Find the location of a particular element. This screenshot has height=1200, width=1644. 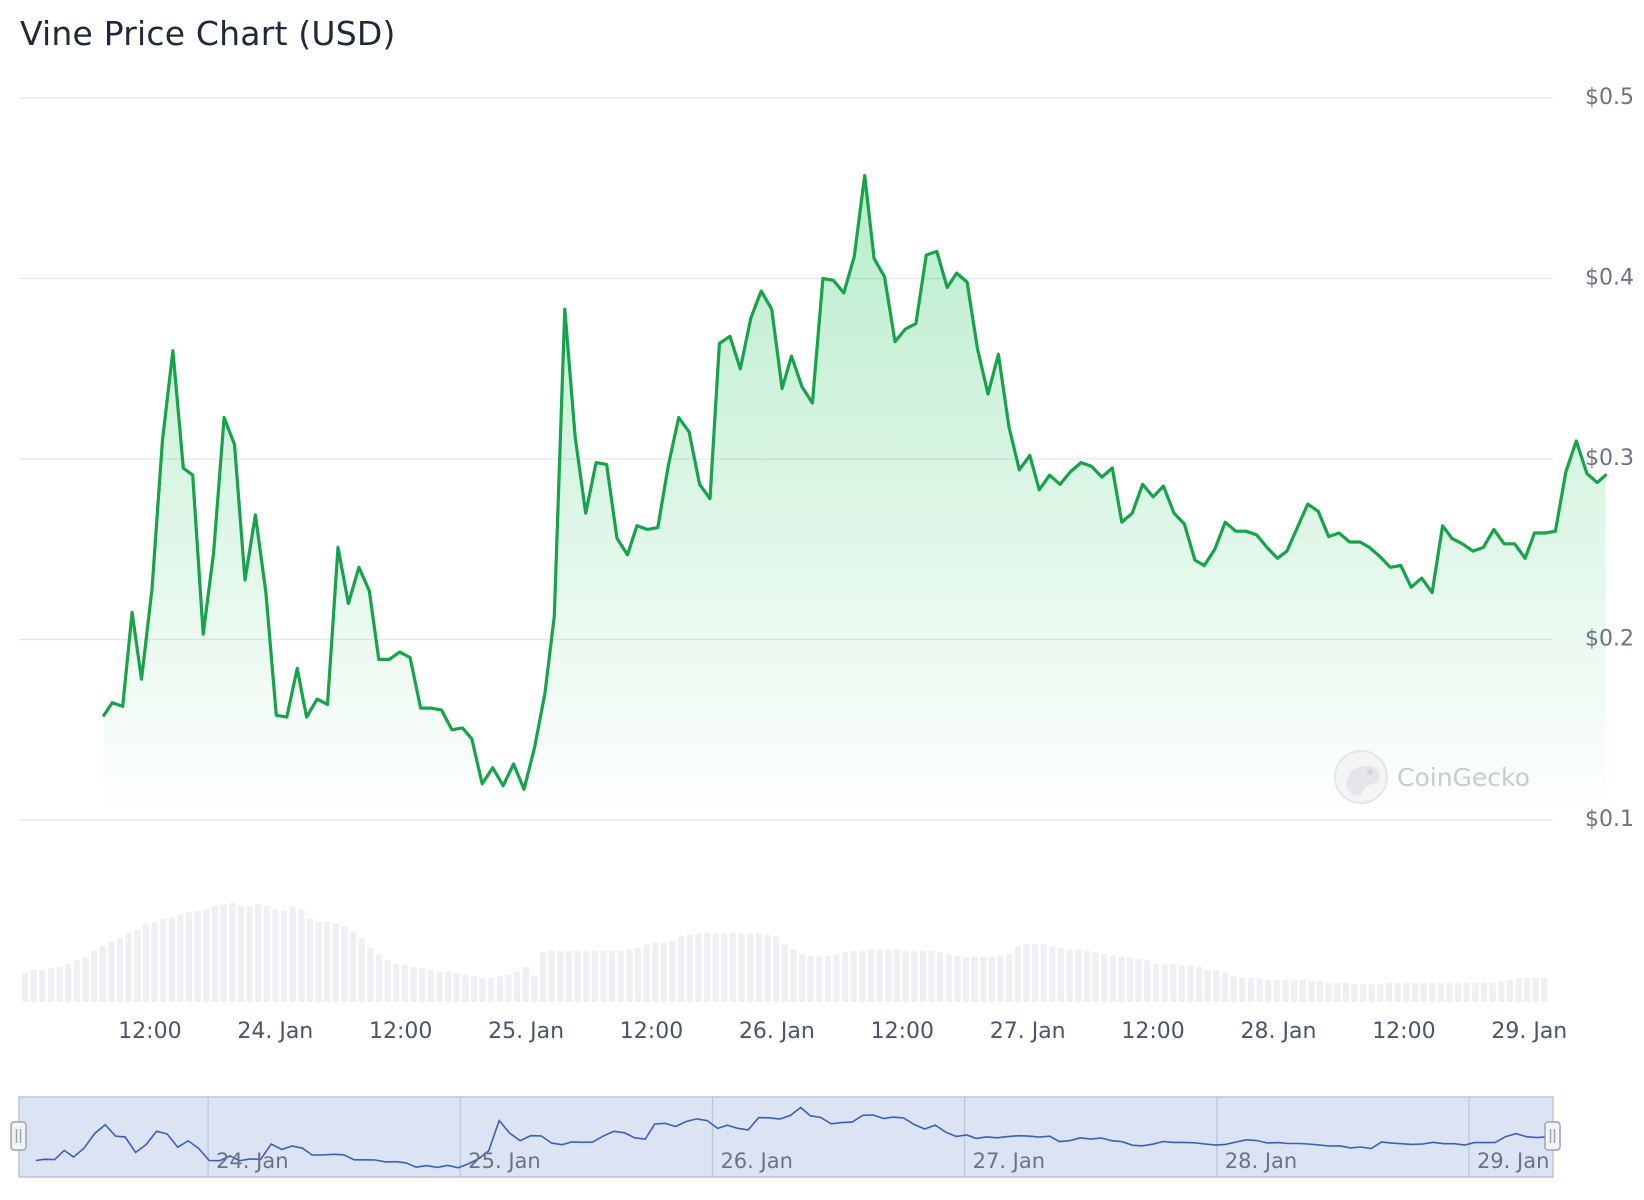

navigator-label: 26. Jan is located at coordinates (756, 1161).